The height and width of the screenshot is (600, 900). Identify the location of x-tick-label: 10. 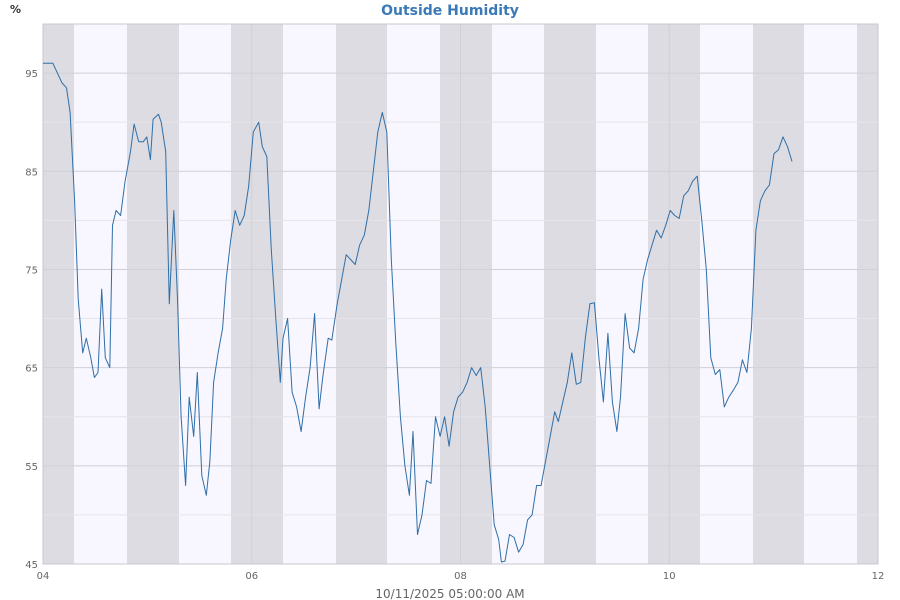
(669, 576).